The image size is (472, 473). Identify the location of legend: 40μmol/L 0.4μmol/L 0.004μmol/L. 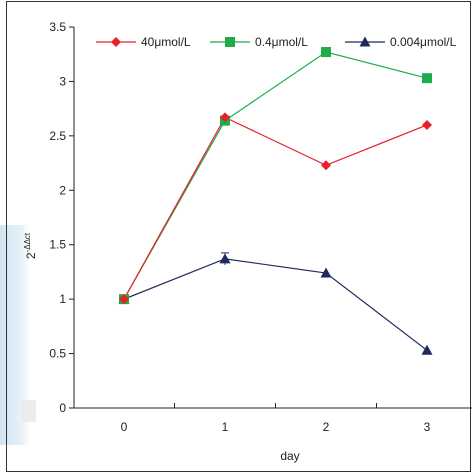
(276, 42).